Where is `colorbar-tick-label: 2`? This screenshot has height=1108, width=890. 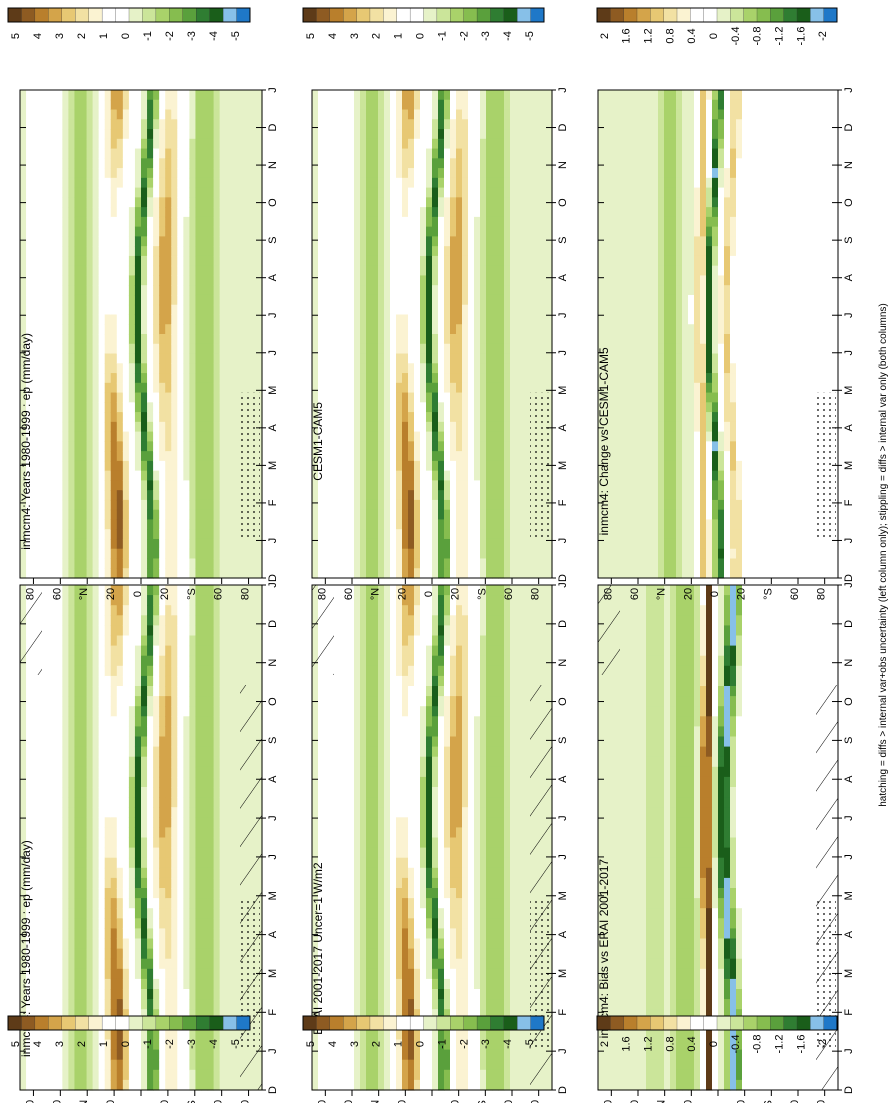 colorbar-tick-label: 2 is located at coordinates (82, 1044).